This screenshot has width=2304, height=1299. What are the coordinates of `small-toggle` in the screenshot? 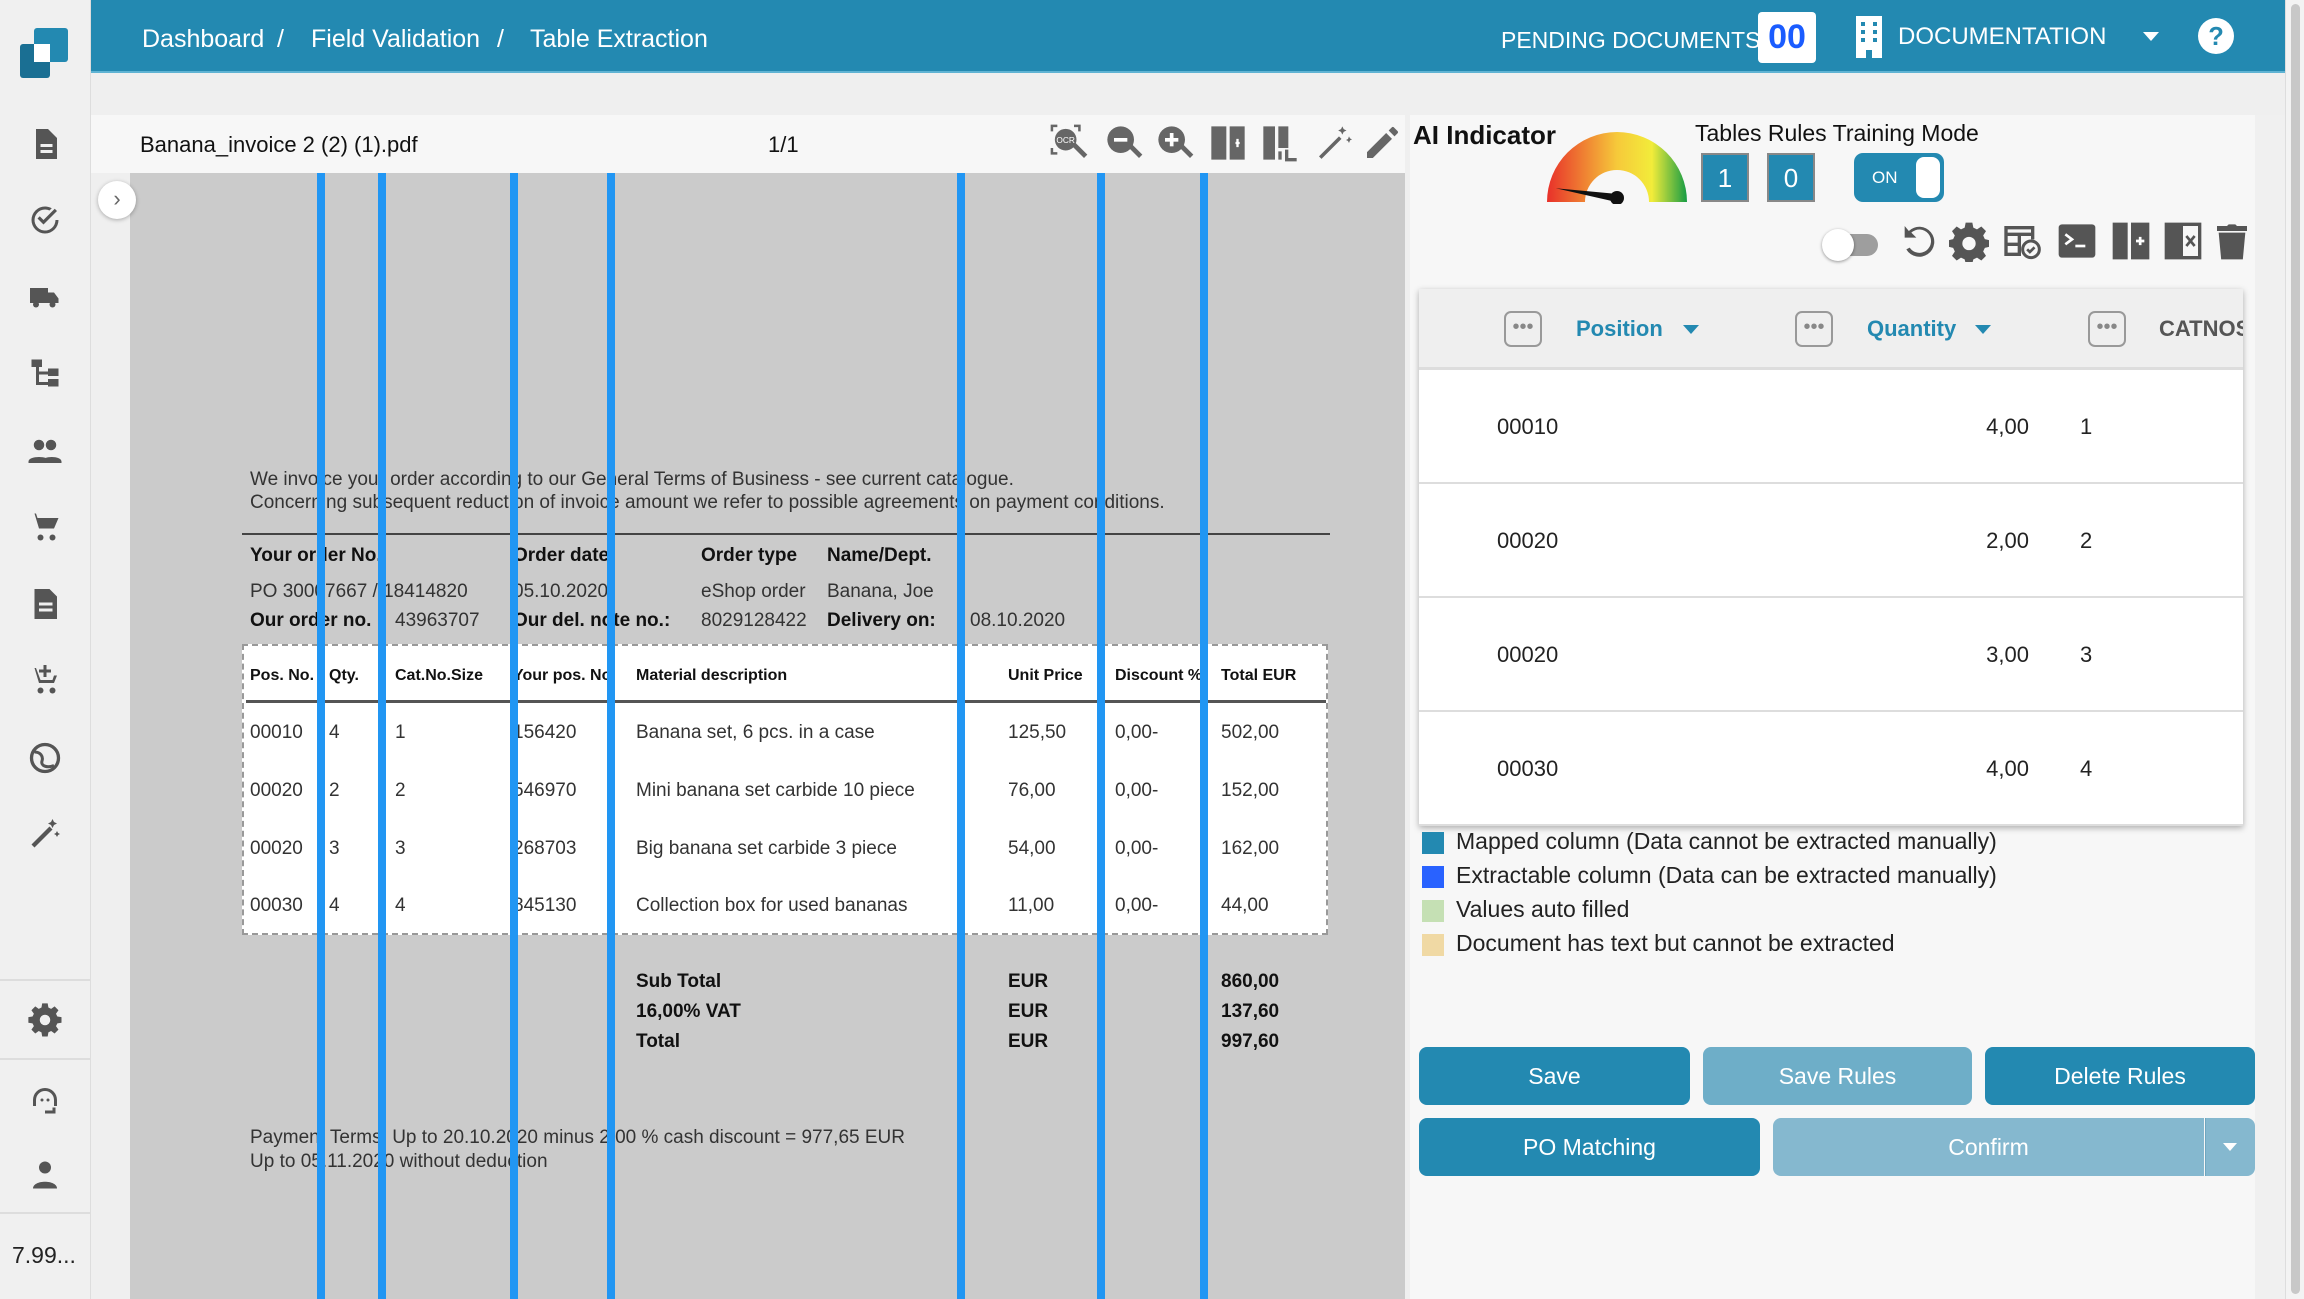 It's located at (1850, 245).